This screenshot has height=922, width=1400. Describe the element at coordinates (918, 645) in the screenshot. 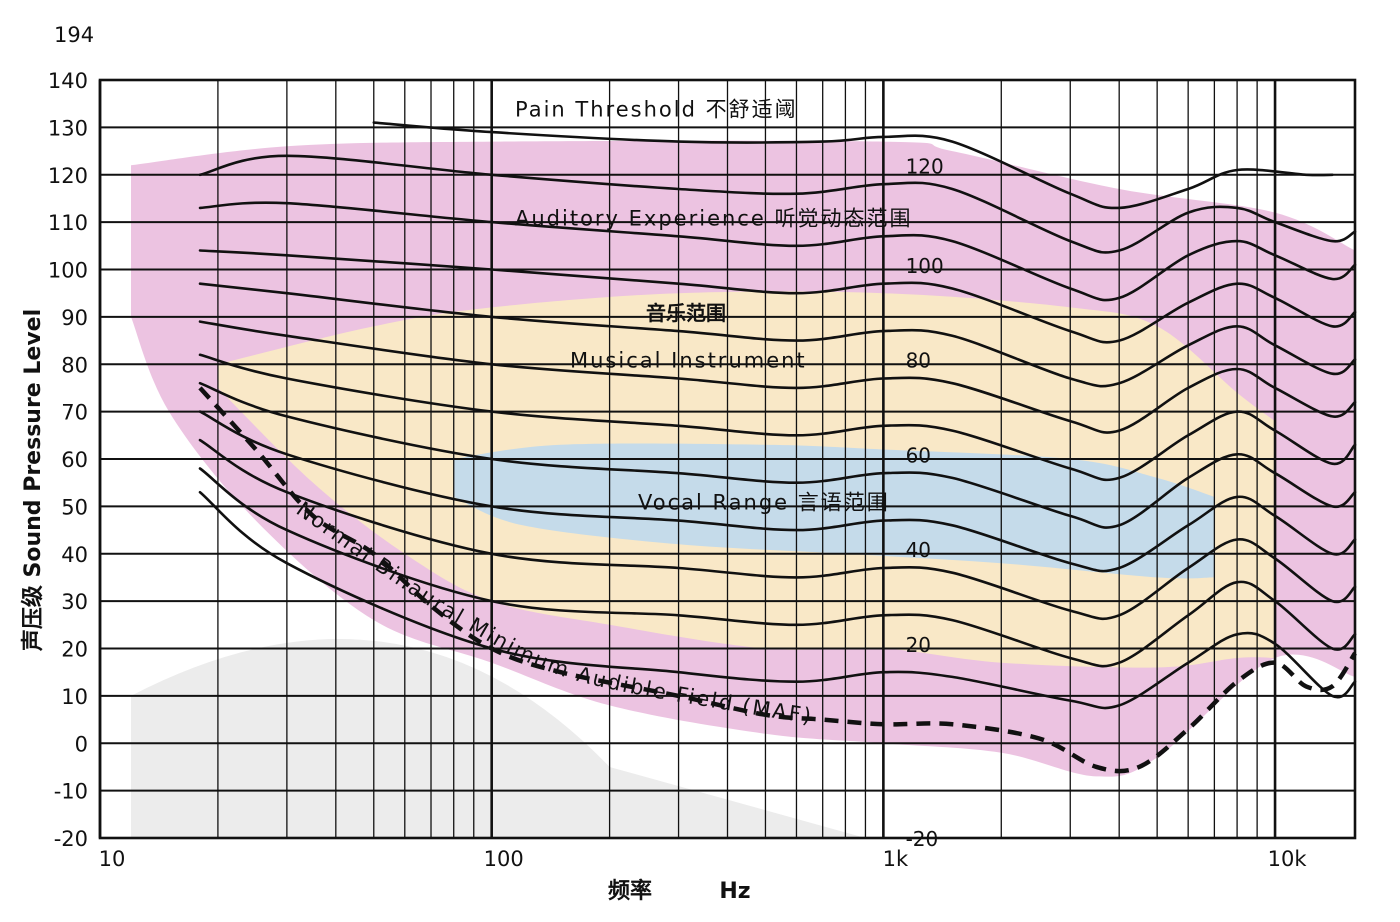

I see `phon-label: 20` at that location.